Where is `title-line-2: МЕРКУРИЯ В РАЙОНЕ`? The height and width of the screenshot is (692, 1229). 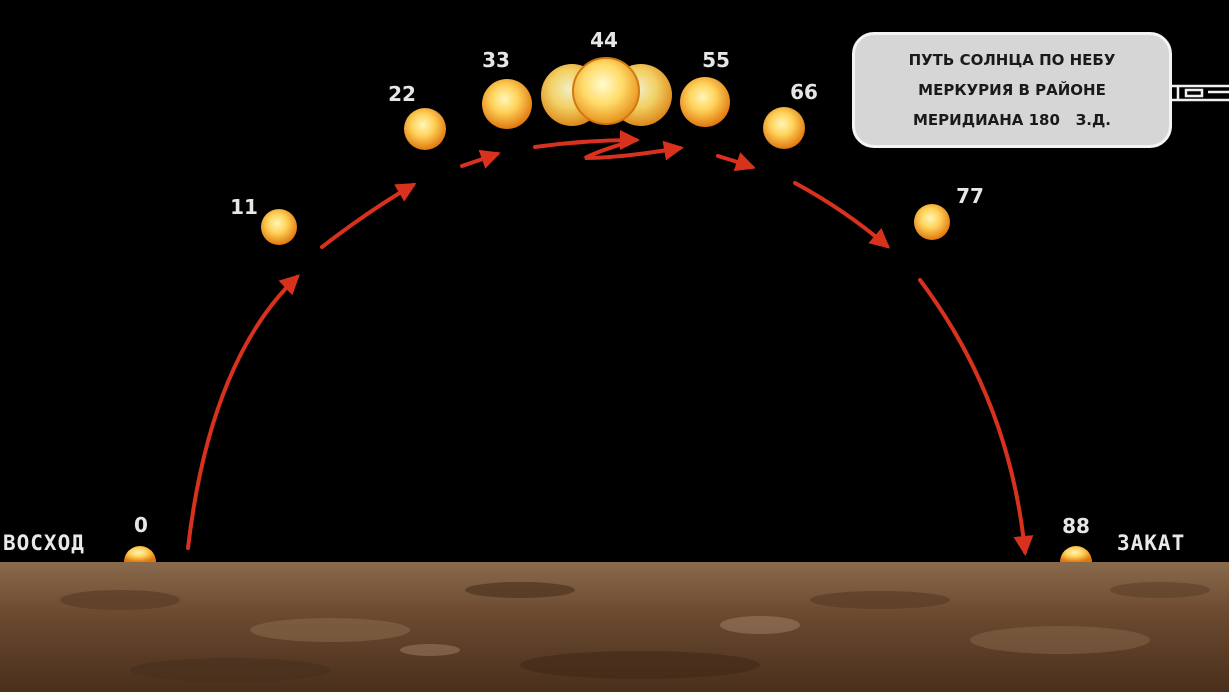
title-line-2: МЕРКУРИЯ В РАЙОНЕ is located at coordinates (1012, 90).